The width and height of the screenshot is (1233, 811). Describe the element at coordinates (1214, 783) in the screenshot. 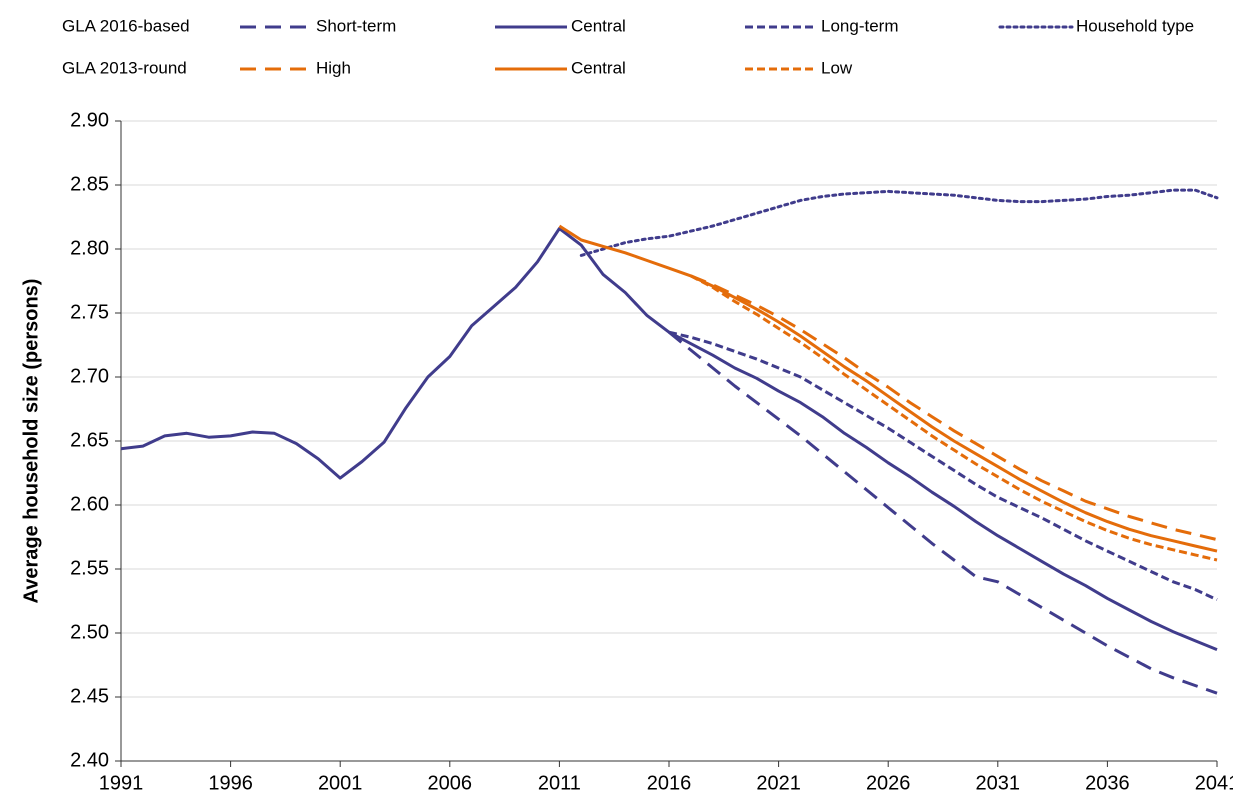

I see `x-tick-label: 2041` at that location.